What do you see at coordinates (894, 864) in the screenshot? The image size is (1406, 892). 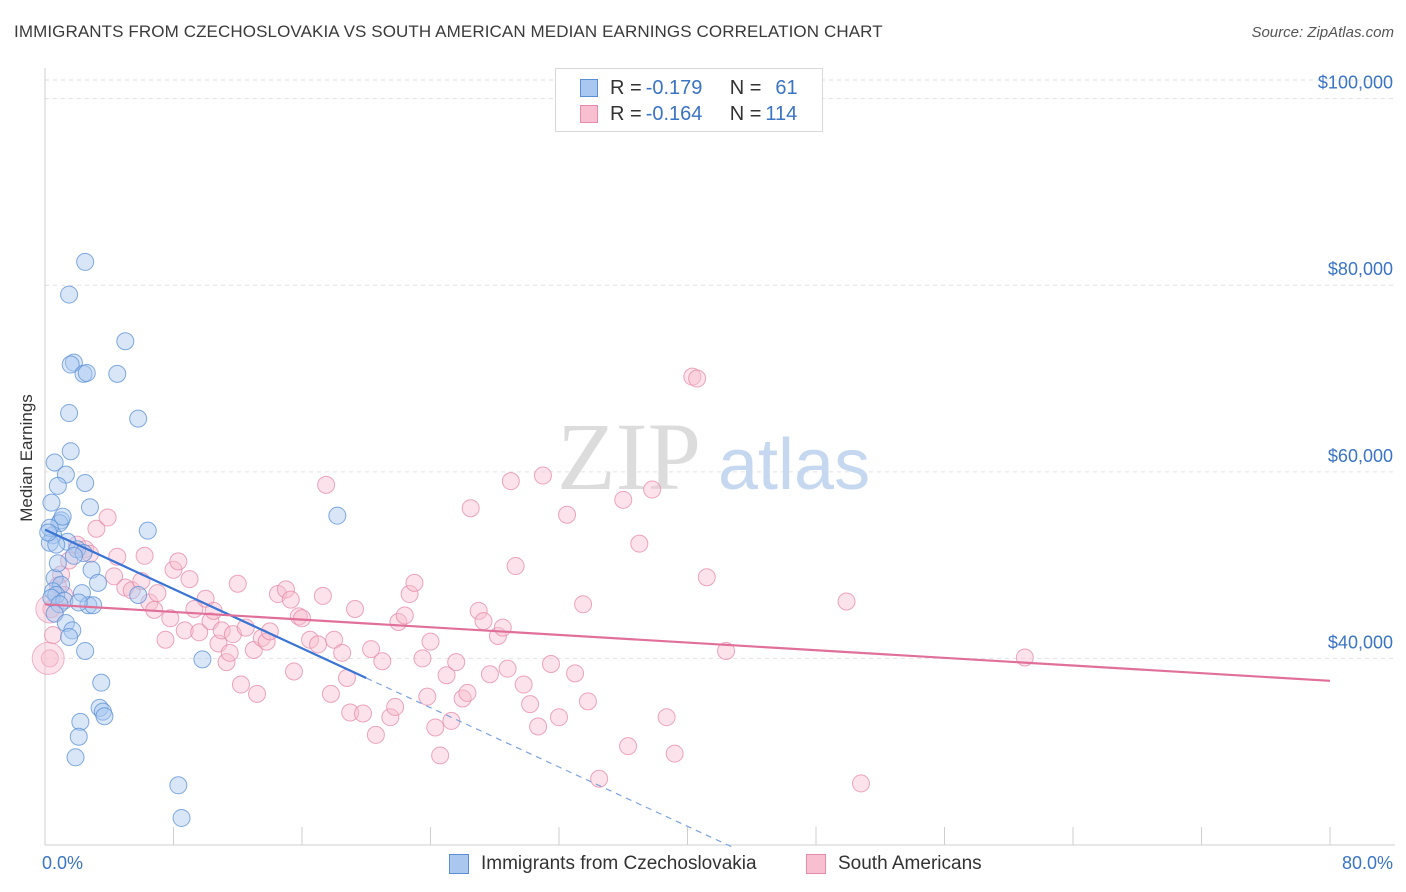 I see `bottom-legend-south-americans: South Americans` at bounding box center [894, 864].